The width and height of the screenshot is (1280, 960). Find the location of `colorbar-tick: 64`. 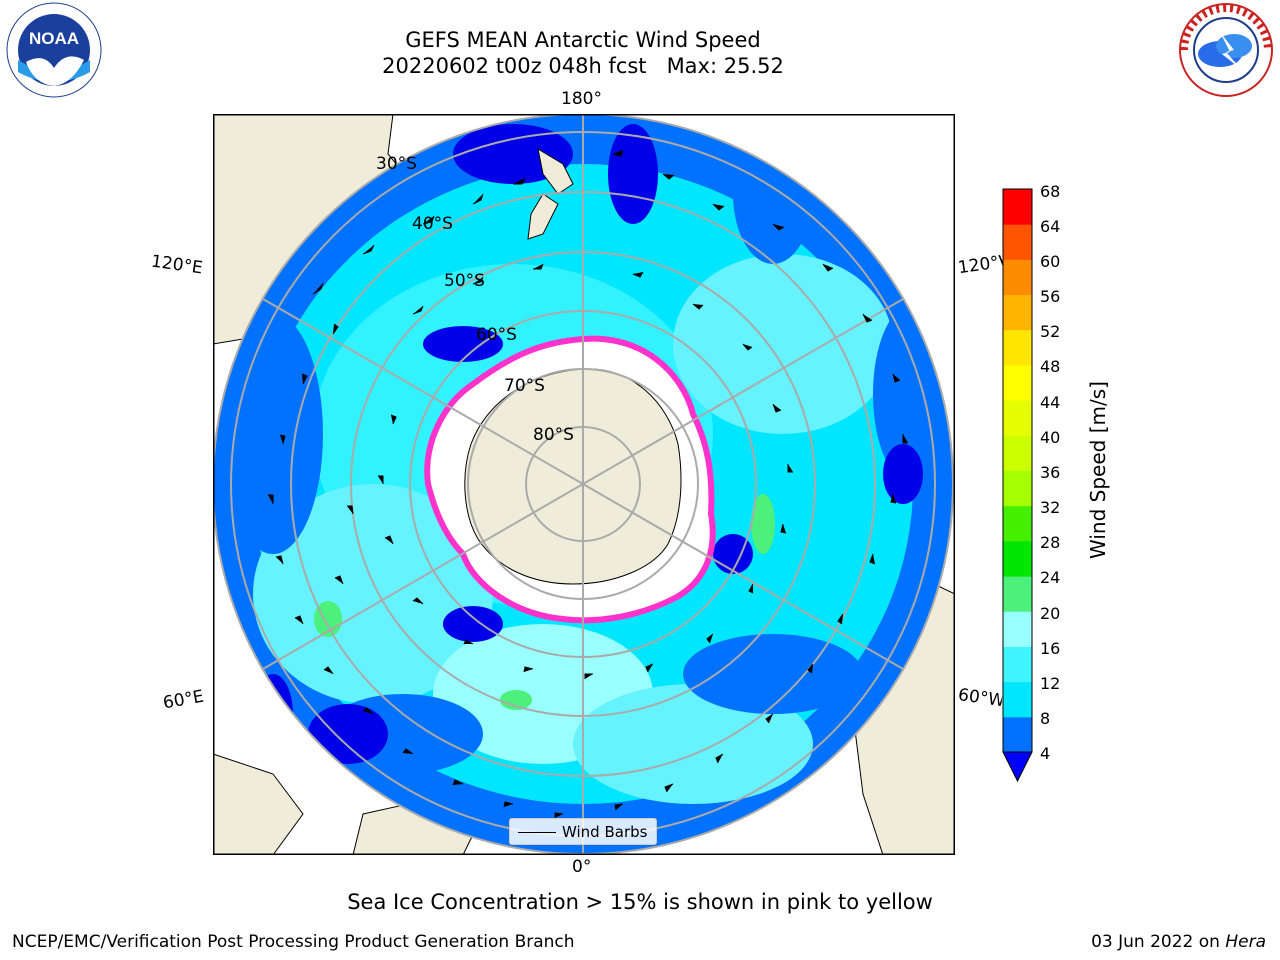

colorbar-tick: 64 is located at coordinates (1050, 226).